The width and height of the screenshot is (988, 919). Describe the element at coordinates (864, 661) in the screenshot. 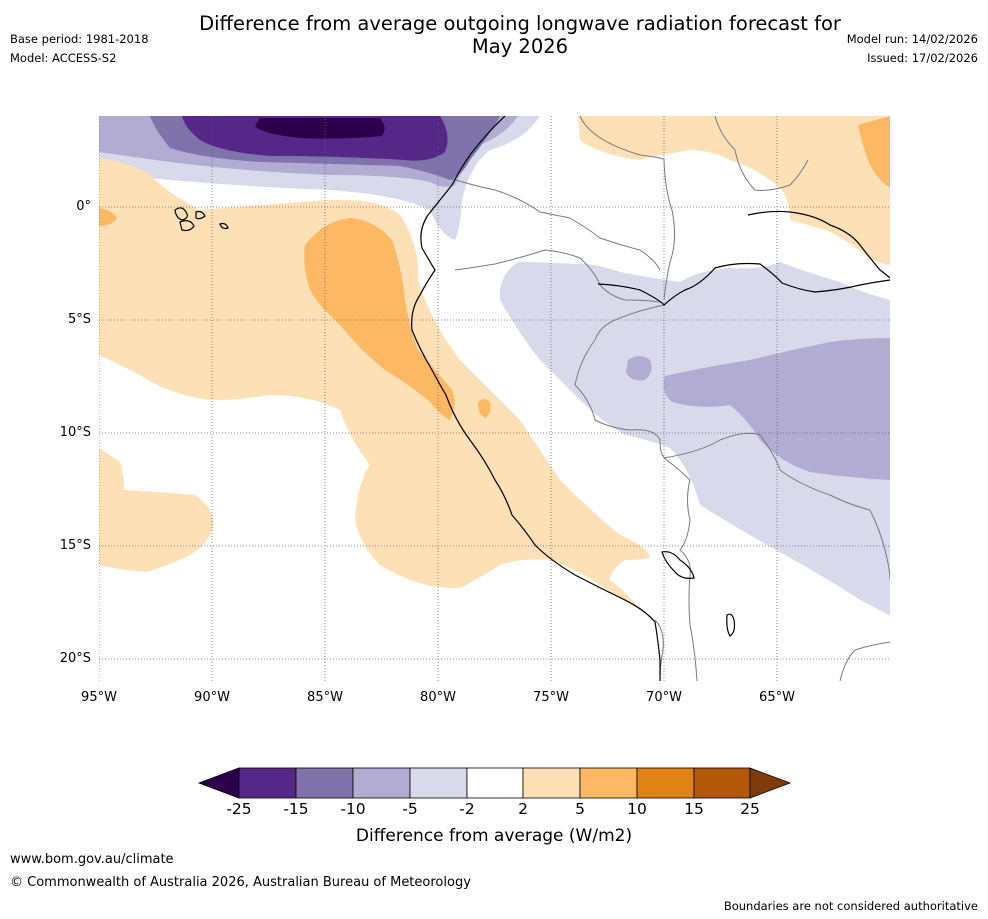

I see `border-south-brazil` at that location.